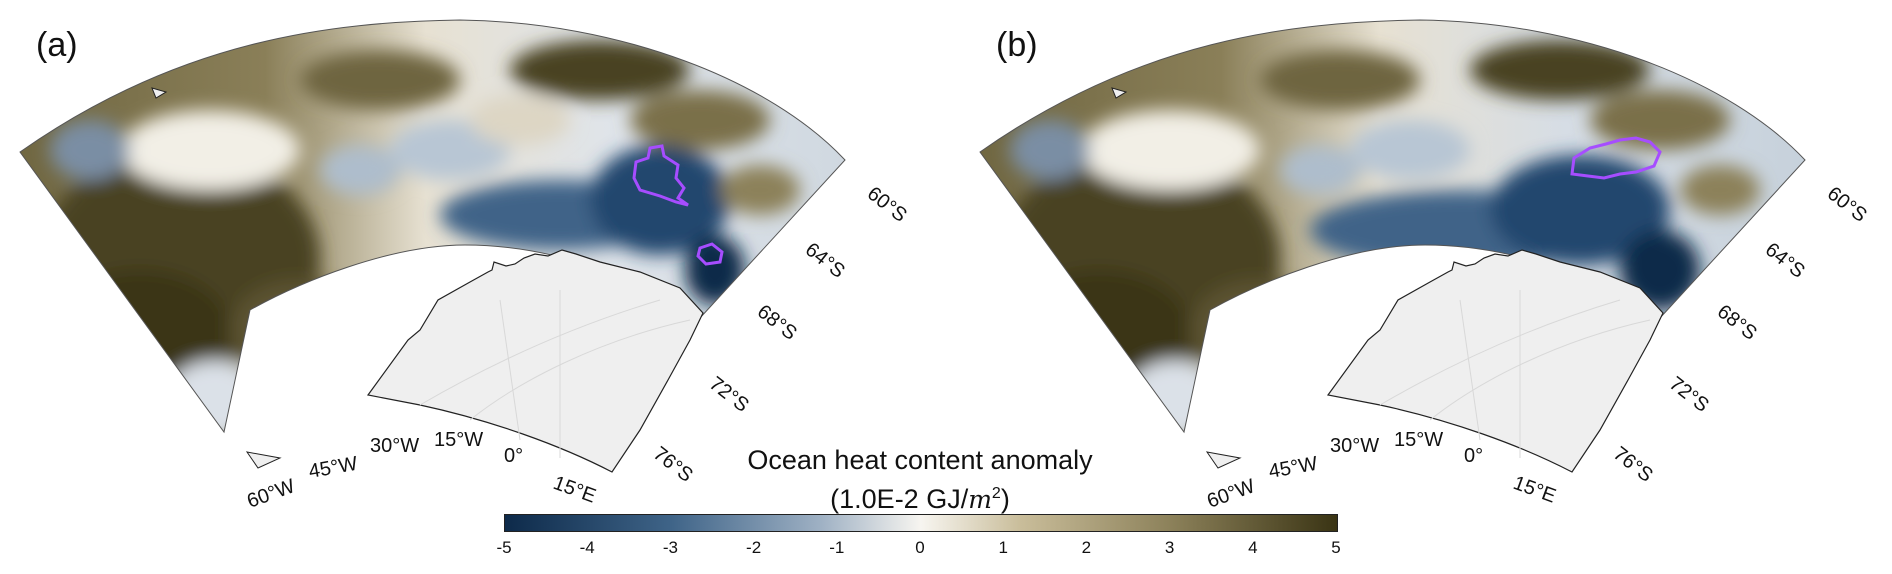  I want to click on colorbar-ticks: -5 -4 -3 -2 -1 0 1 2 3 4 5, so click(918, 547).